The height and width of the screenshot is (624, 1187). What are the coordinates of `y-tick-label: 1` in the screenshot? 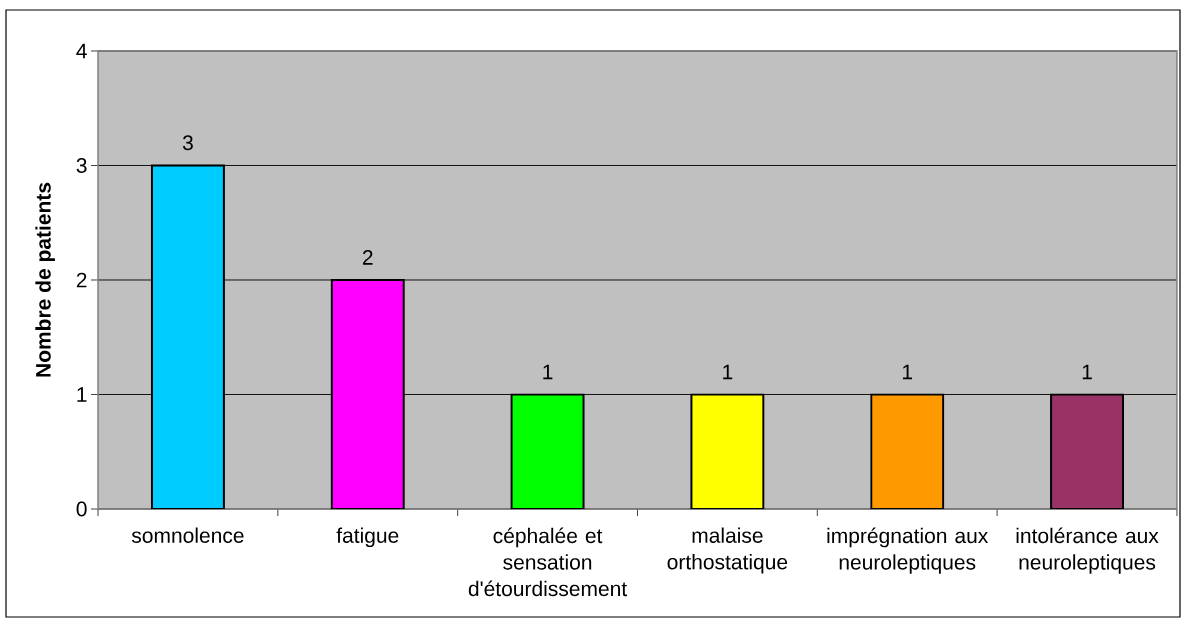 It's located at (82, 394).